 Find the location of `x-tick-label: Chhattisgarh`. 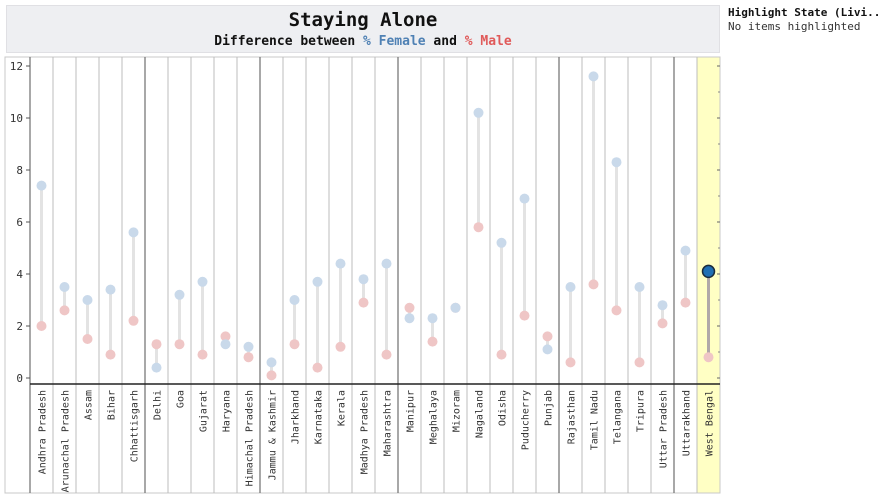

x-tick-label: Chhattisgarh is located at coordinates (135, 426).